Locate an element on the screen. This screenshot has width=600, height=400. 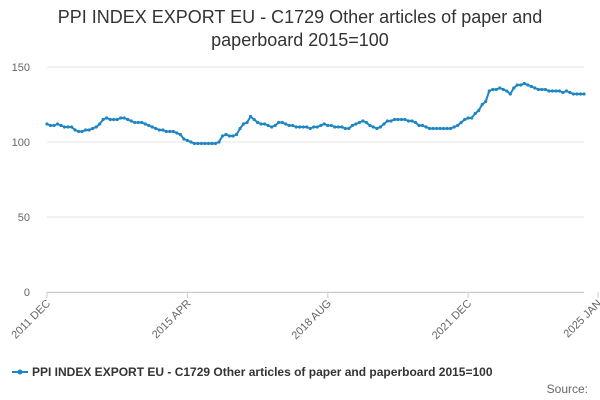
legend-line-marker-icon is located at coordinates (20, 372).